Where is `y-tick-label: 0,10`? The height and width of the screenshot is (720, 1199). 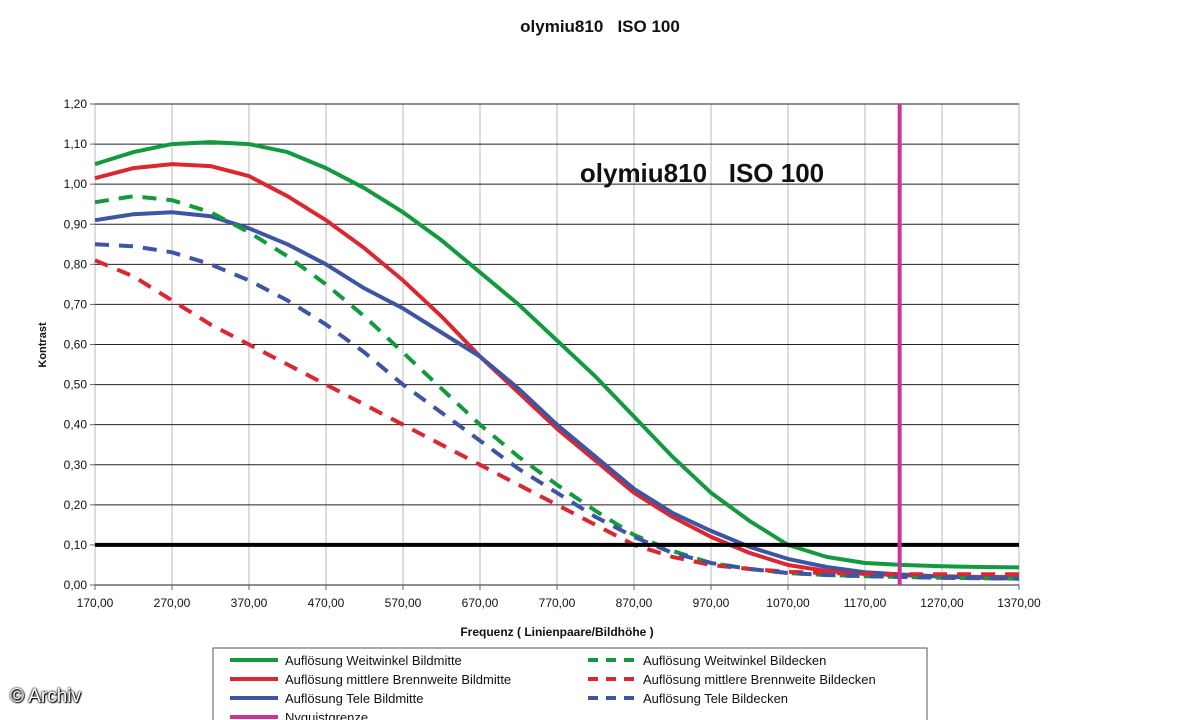 y-tick-label: 0,10 is located at coordinates (76, 545).